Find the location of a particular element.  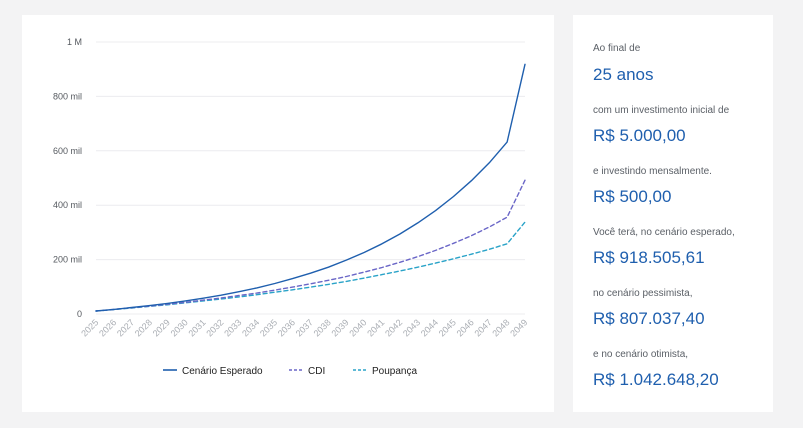

x-tick-label: 2034 is located at coordinates (250, 327).